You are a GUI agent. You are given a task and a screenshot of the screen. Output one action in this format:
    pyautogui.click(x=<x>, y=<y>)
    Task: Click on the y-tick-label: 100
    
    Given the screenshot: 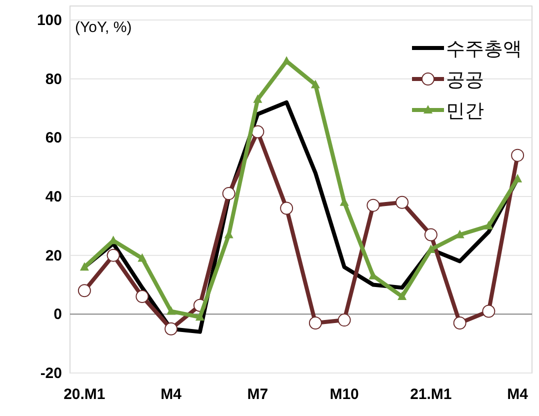 What is the action you would take?
    pyautogui.click(x=49, y=20)
    